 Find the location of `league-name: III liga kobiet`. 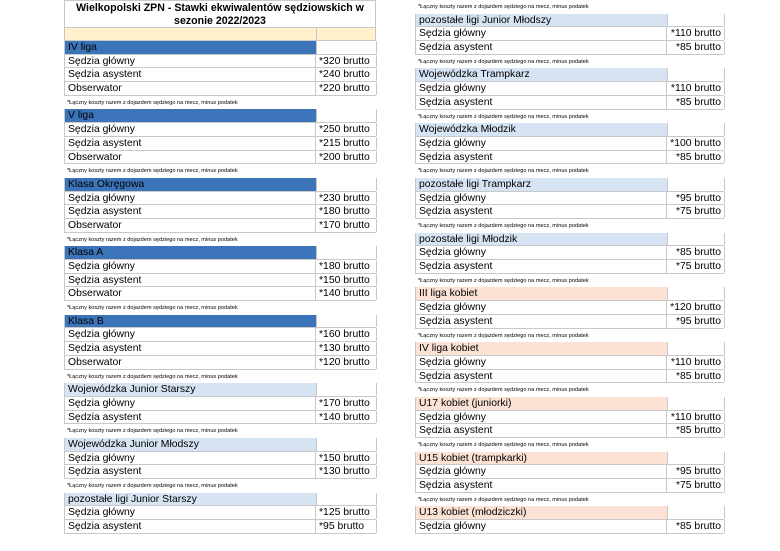

league-name: III liga kobiet is located at coordinates (541, 294).